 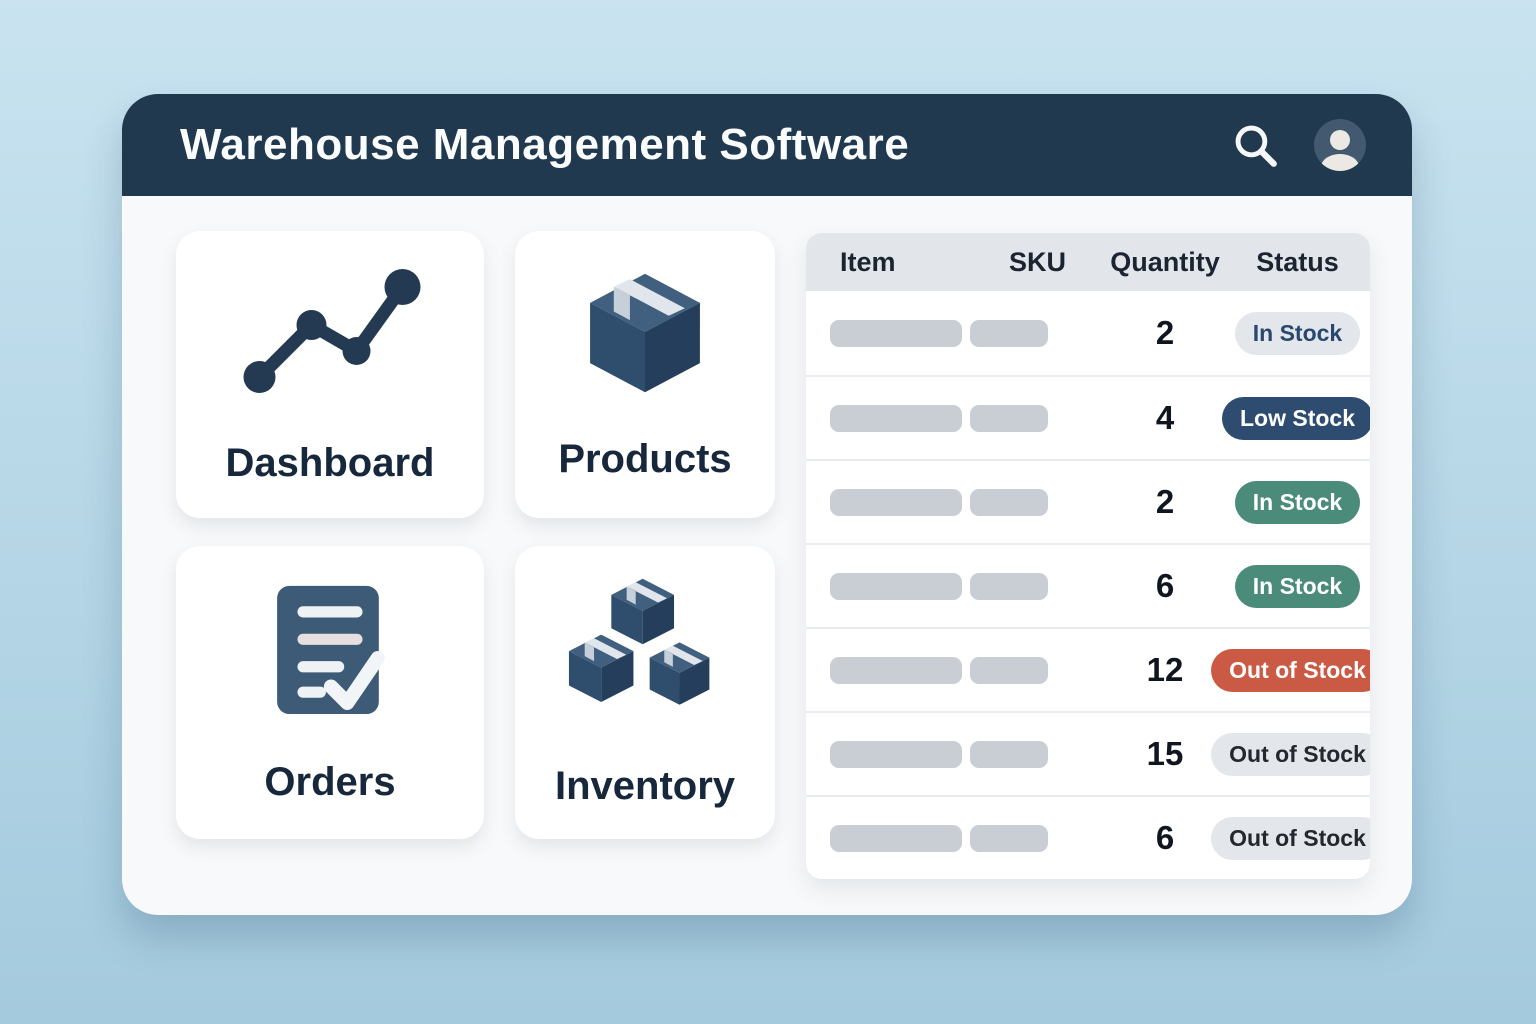 I want to click on shipping-box-icon, so click(x=645, y=333).